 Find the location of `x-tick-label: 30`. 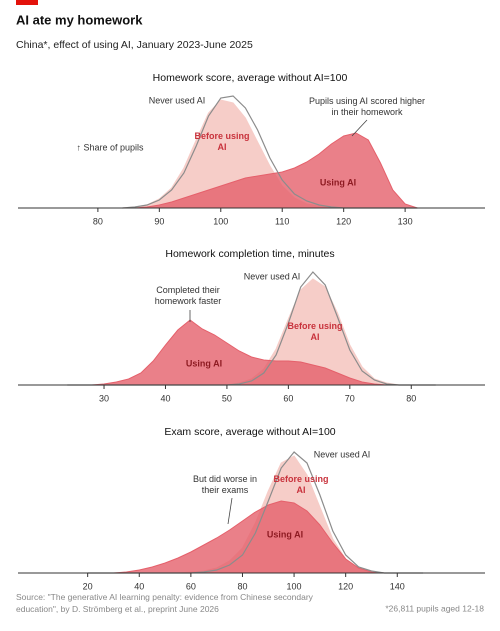

x-tick-label: 30 is located at coordinates (104, 398).